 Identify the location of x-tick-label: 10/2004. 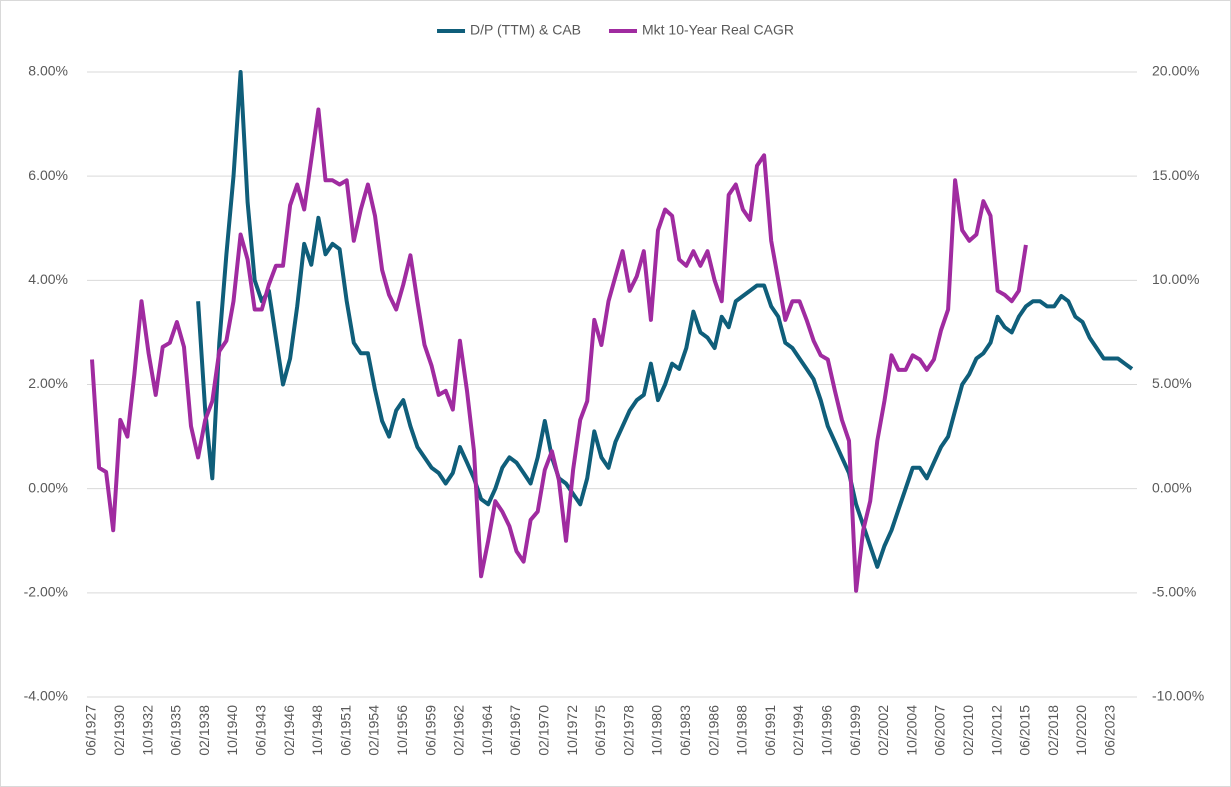
(911, 730).